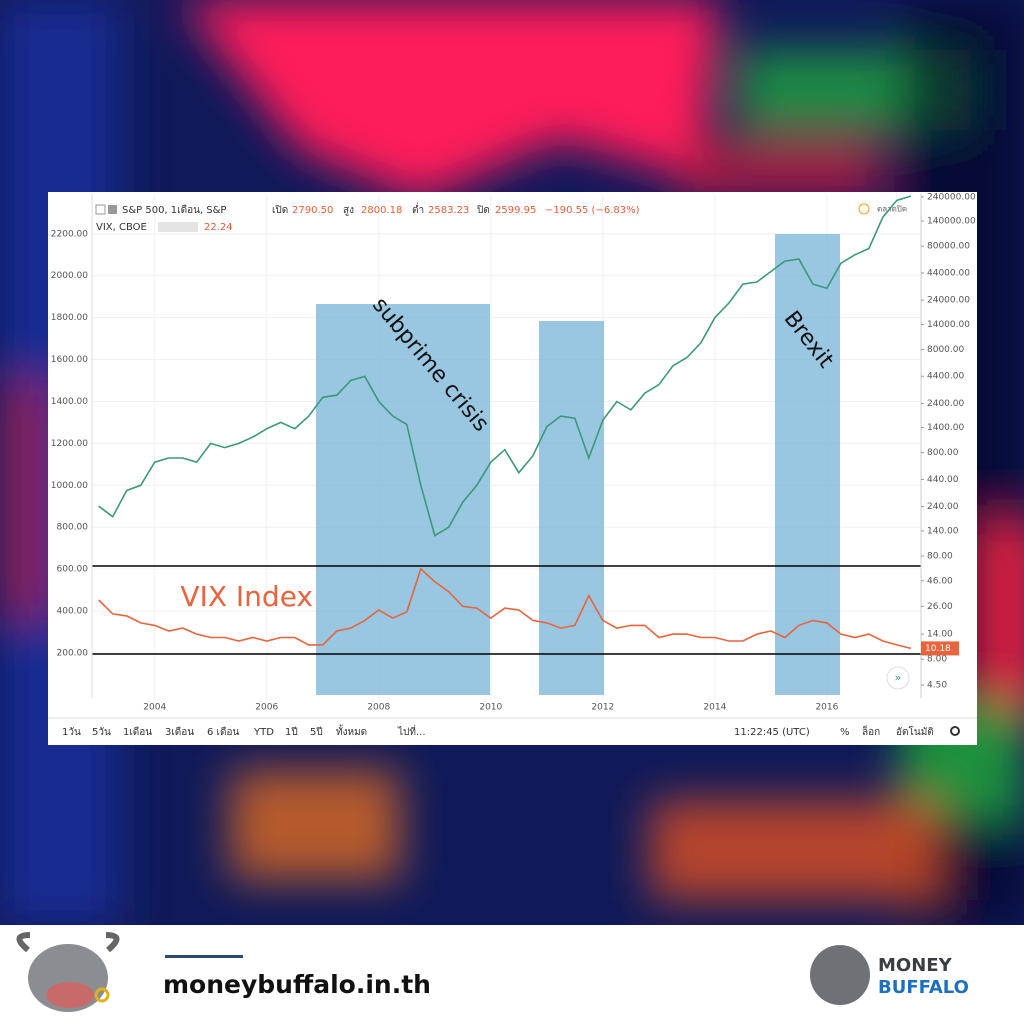  Describe the element at coordinates (602, 708) in the screenshot. I see `x-tick-label: 2012` at that location.